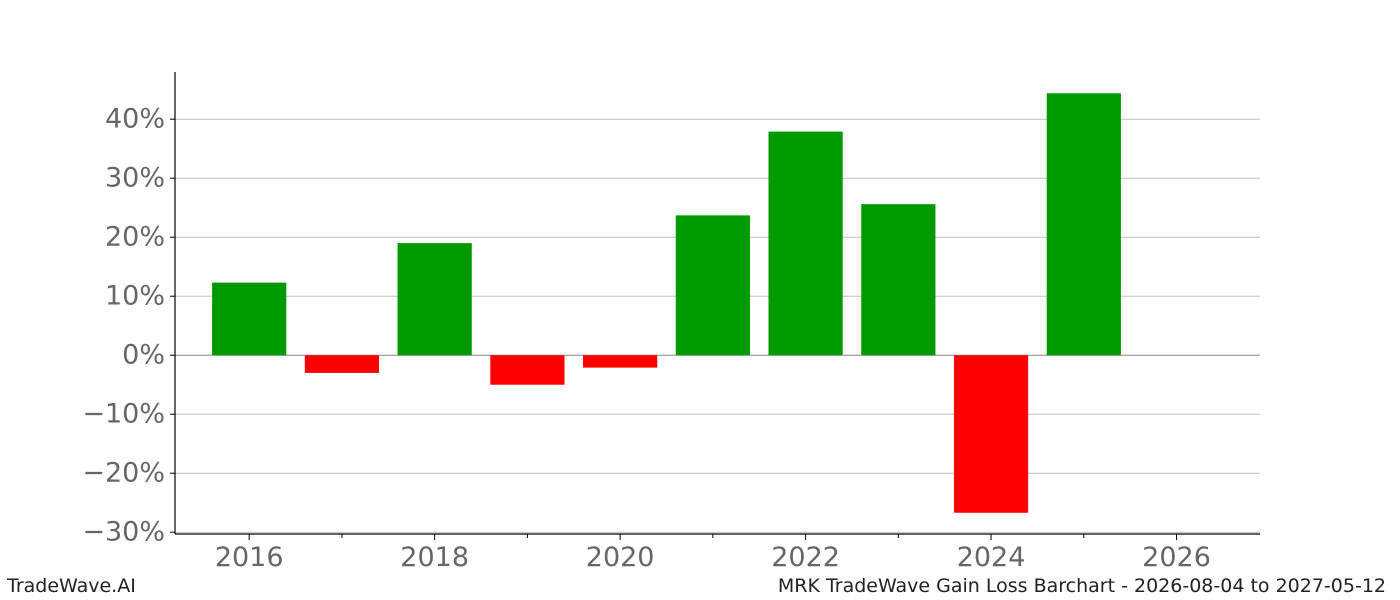 This screenshot has width=1400, height=600. Describe the element at coordinates (249, 557) in the screenshot. I see `x-tick-label: 2016` at that location.